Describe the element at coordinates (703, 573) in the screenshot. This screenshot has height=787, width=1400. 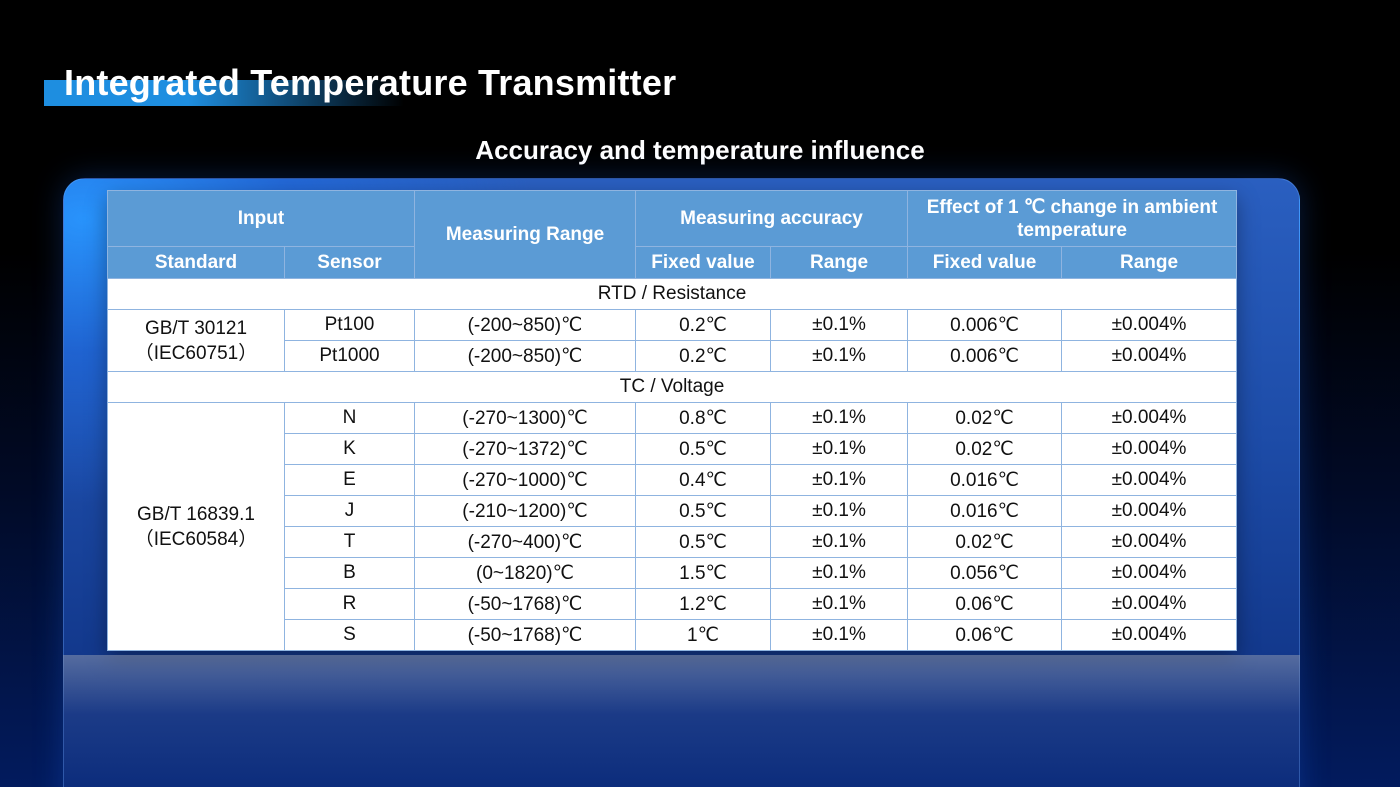
I see `accuracy-fixed-cell: 1.5℃` at that location.